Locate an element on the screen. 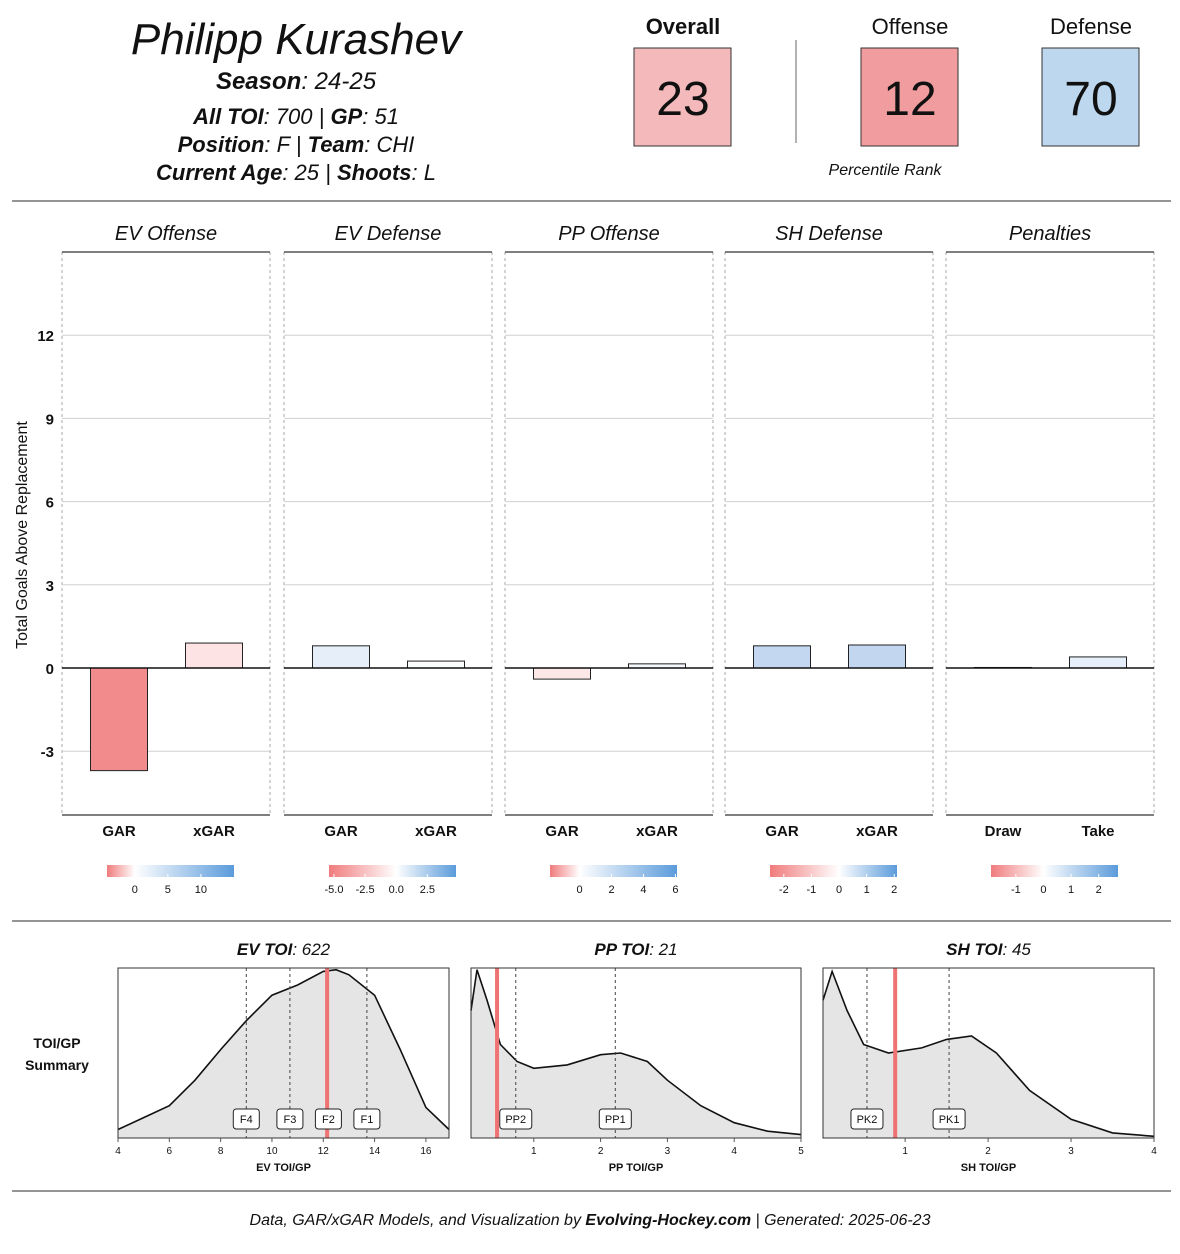  panel-title: SH TOI: 45 is located at coordinates (988, 949).